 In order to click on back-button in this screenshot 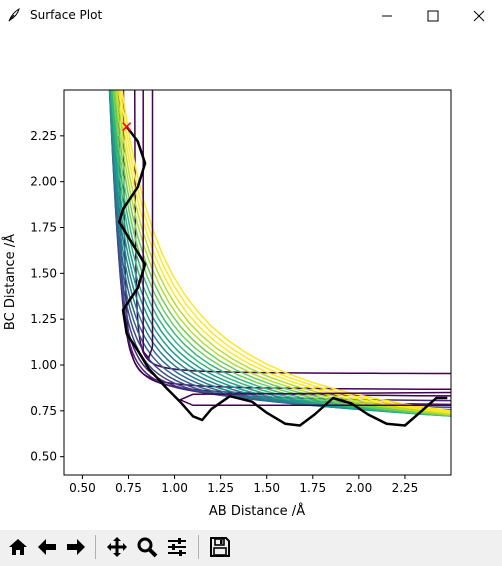, I will do `click(47, 547)`.